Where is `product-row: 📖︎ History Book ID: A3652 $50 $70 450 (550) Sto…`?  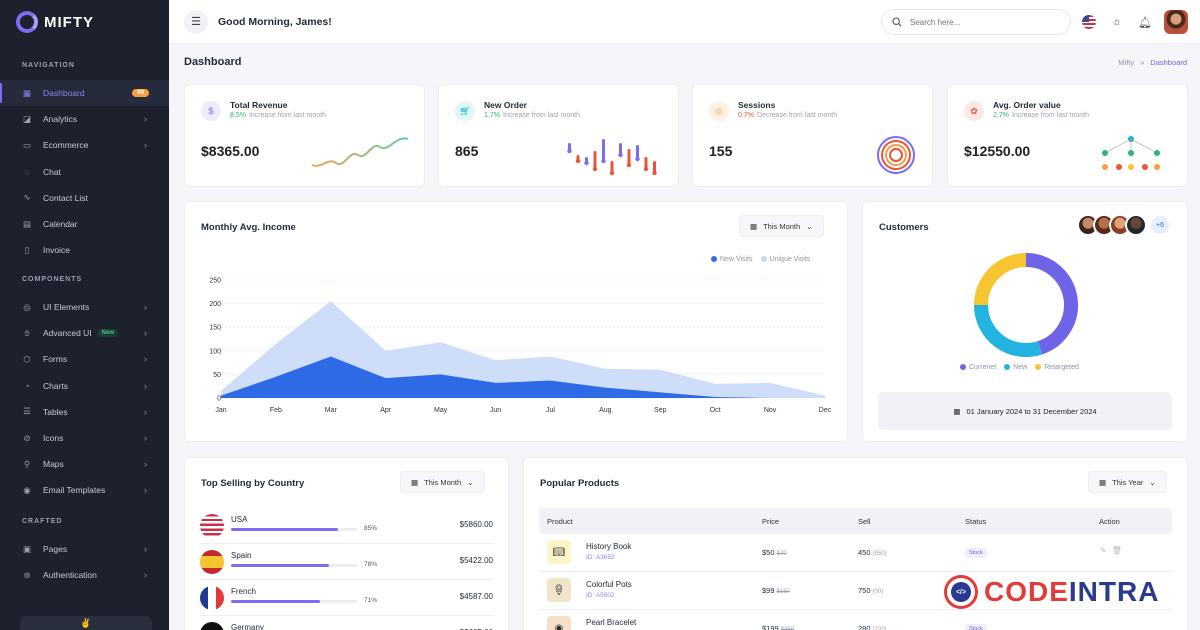
product-row: 📖︎ History Book ID: A3652 $50 $70 450 (550) Sto… is located at coordinates (855, 553).